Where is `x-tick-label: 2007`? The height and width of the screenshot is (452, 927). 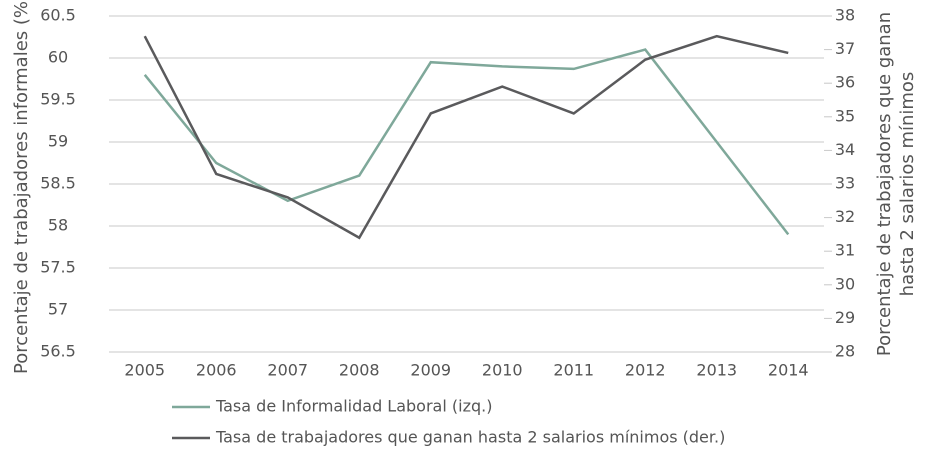 x-tick-label: 2007 is located at coordinates (287, 370).